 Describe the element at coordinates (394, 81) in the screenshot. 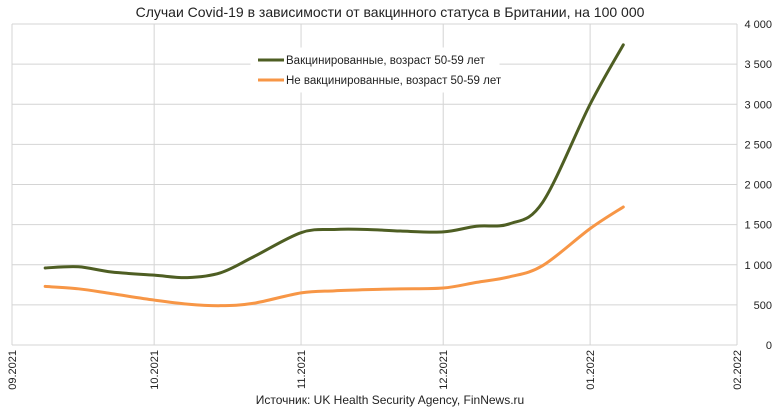

I see `legend-label-unvaccinated: Не вакцинированные, возраст 50-59 лет` at that location.